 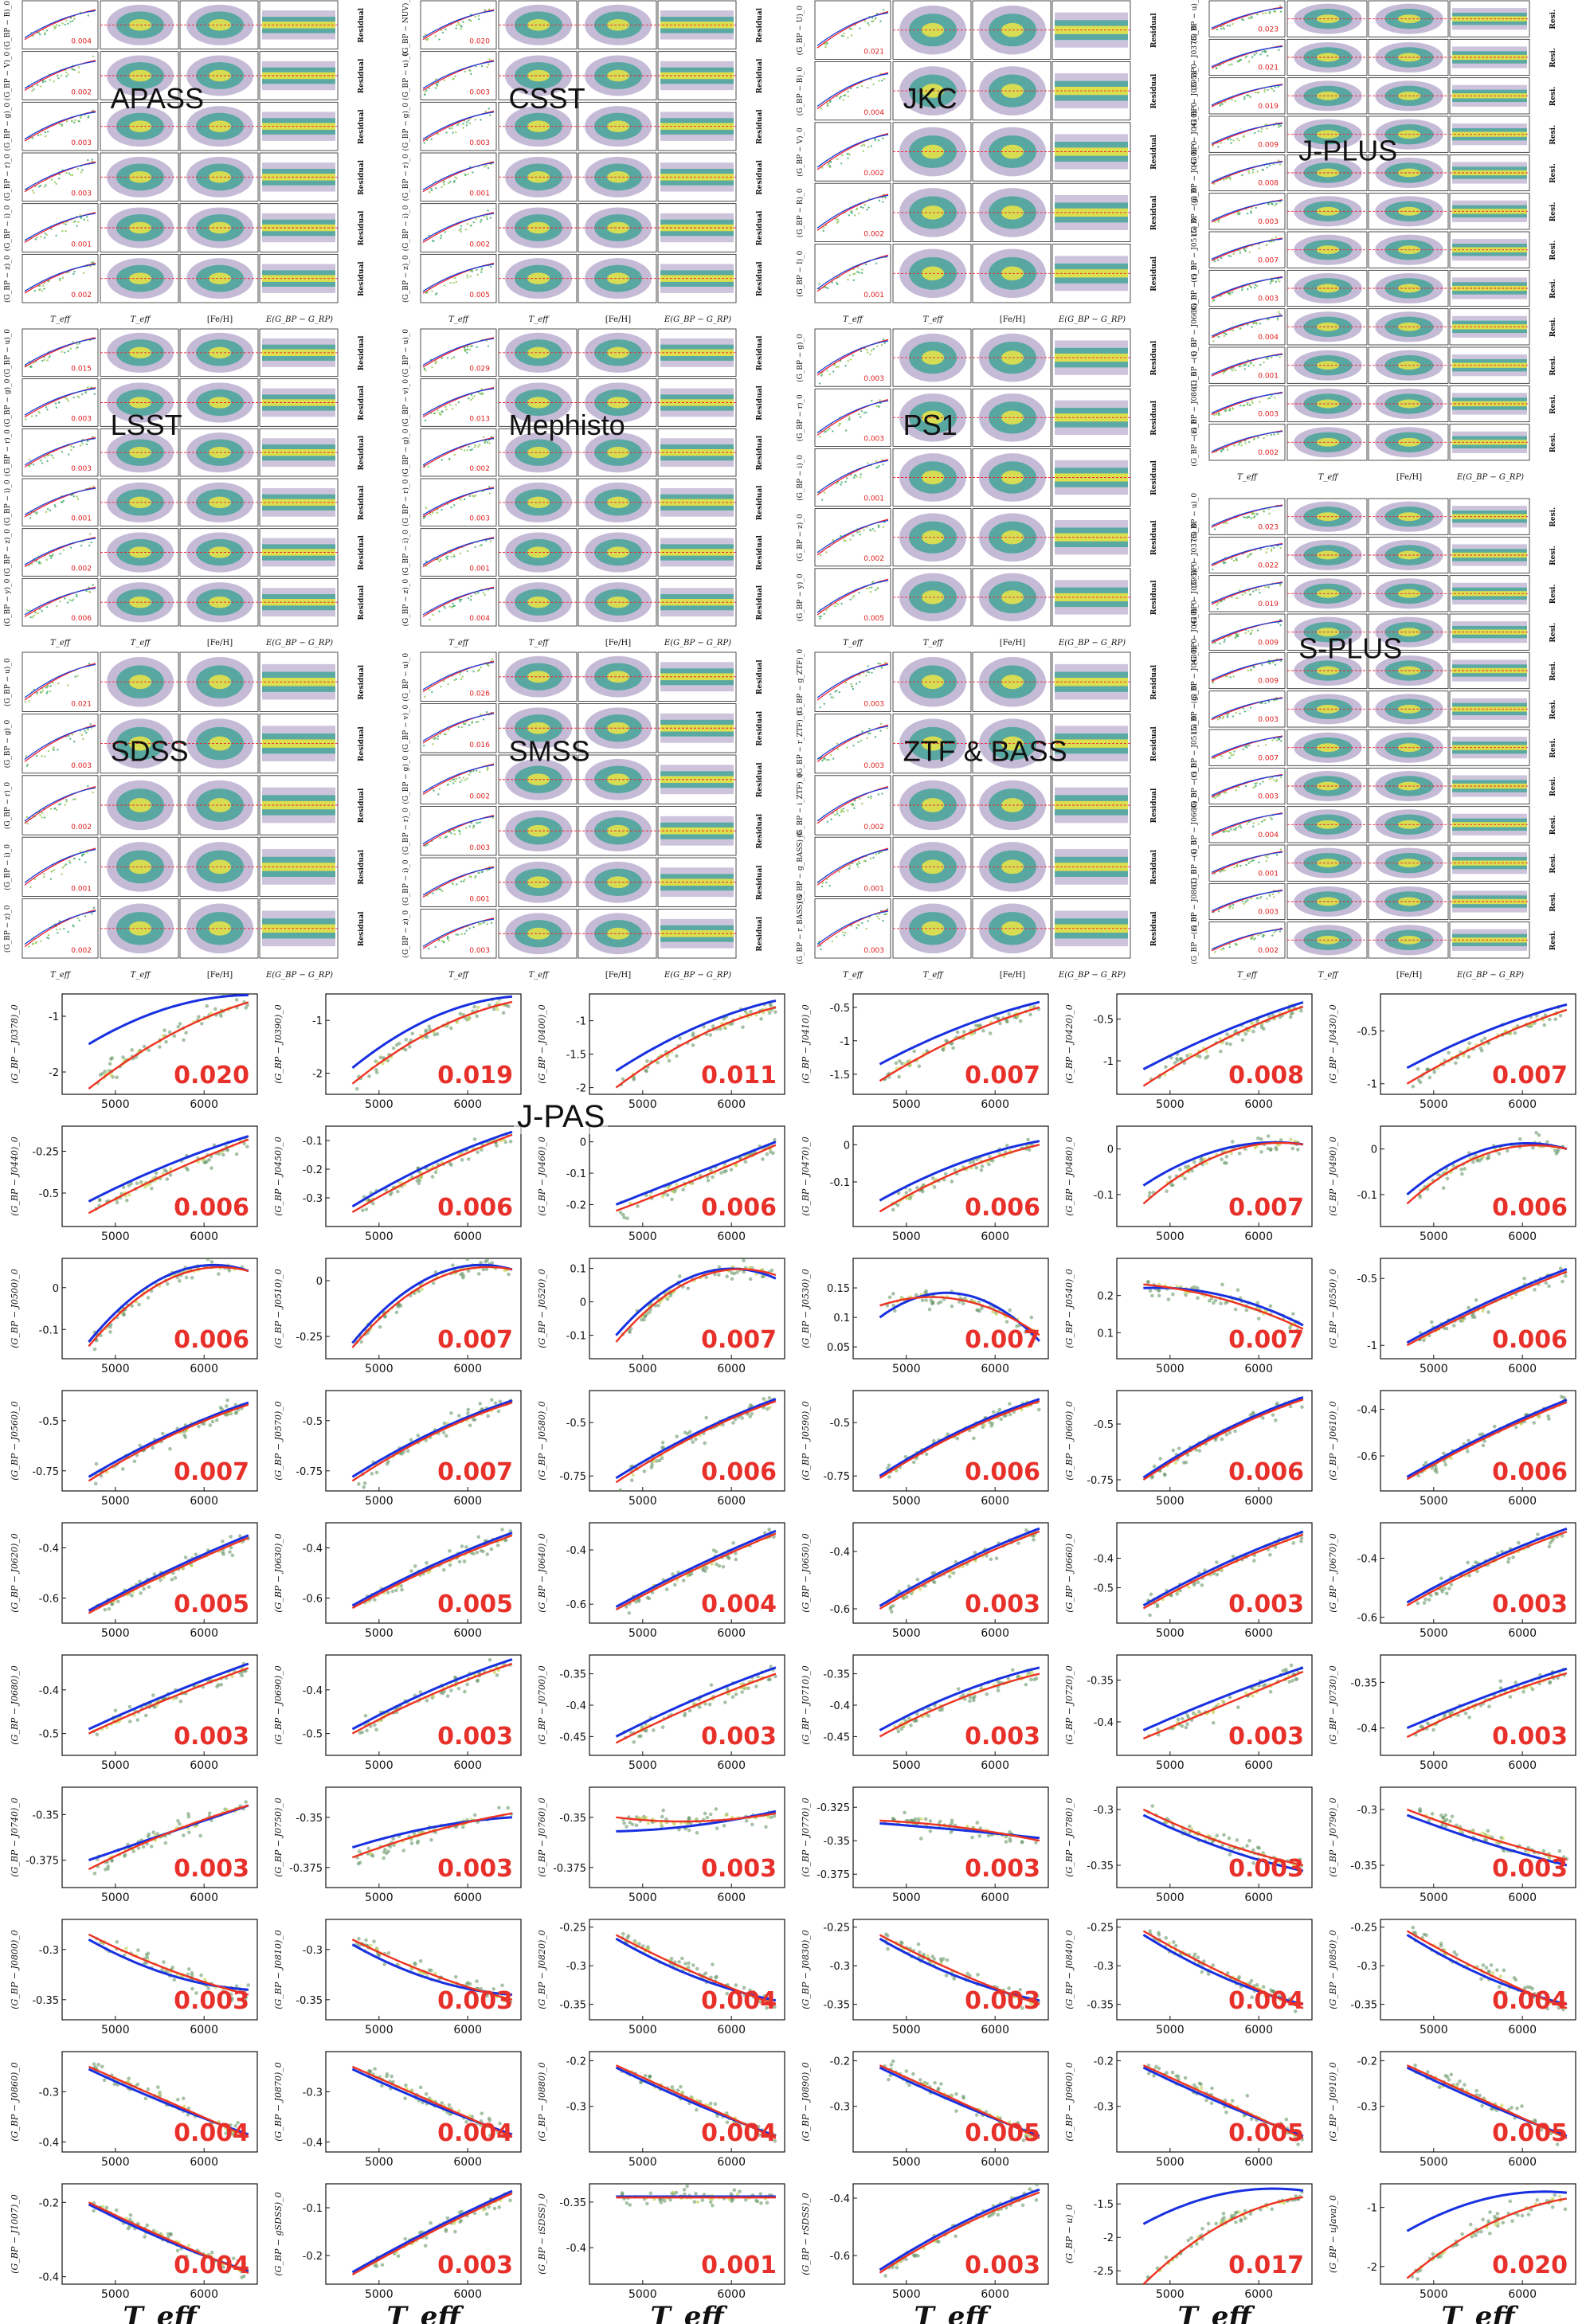 I want to click on rms-label: 0.004, so click(x=81, y=42).